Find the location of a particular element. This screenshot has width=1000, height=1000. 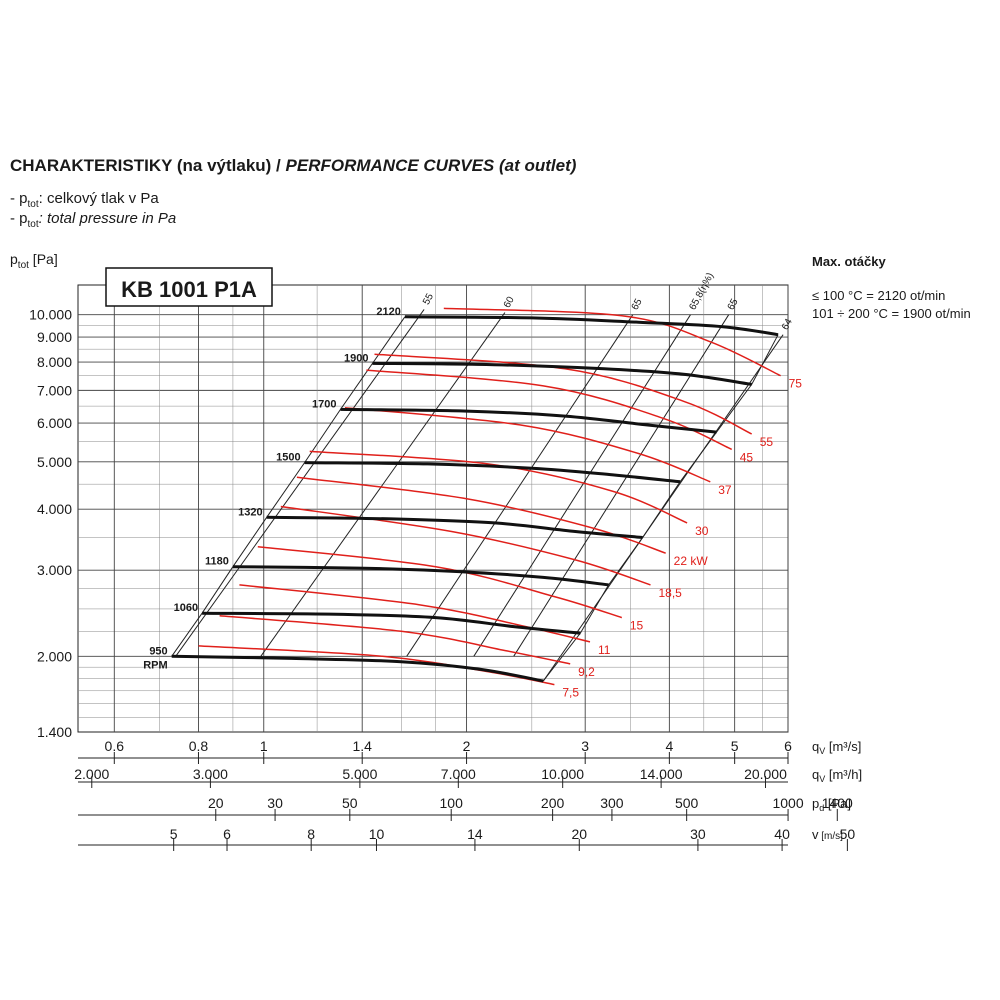

max-speed-line-2: 101 ÷ 200 °C = 1900 ot/min is located at coordinates (891, 313).